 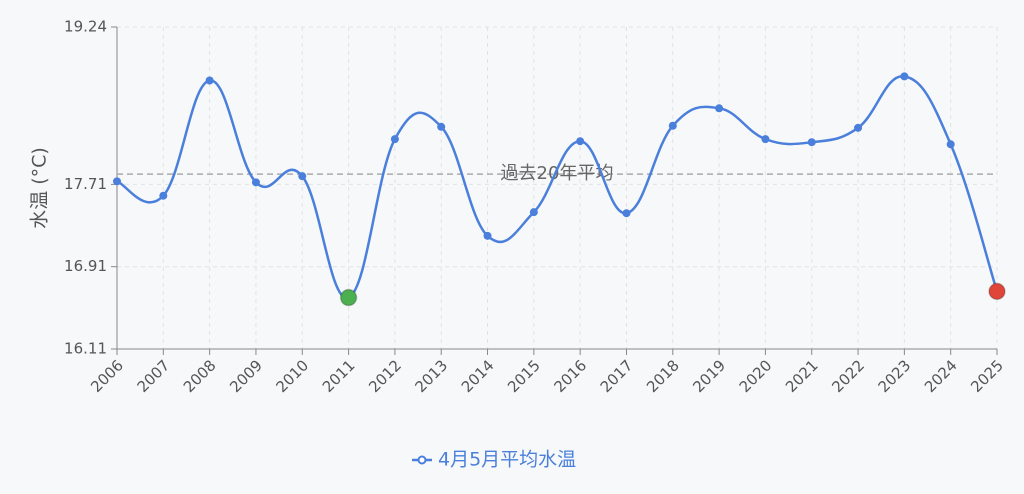 What do you see at coordinates (293, 376) in the screenshot?
I see `x-tick-label: 2010` at bounding box center [293, 376].